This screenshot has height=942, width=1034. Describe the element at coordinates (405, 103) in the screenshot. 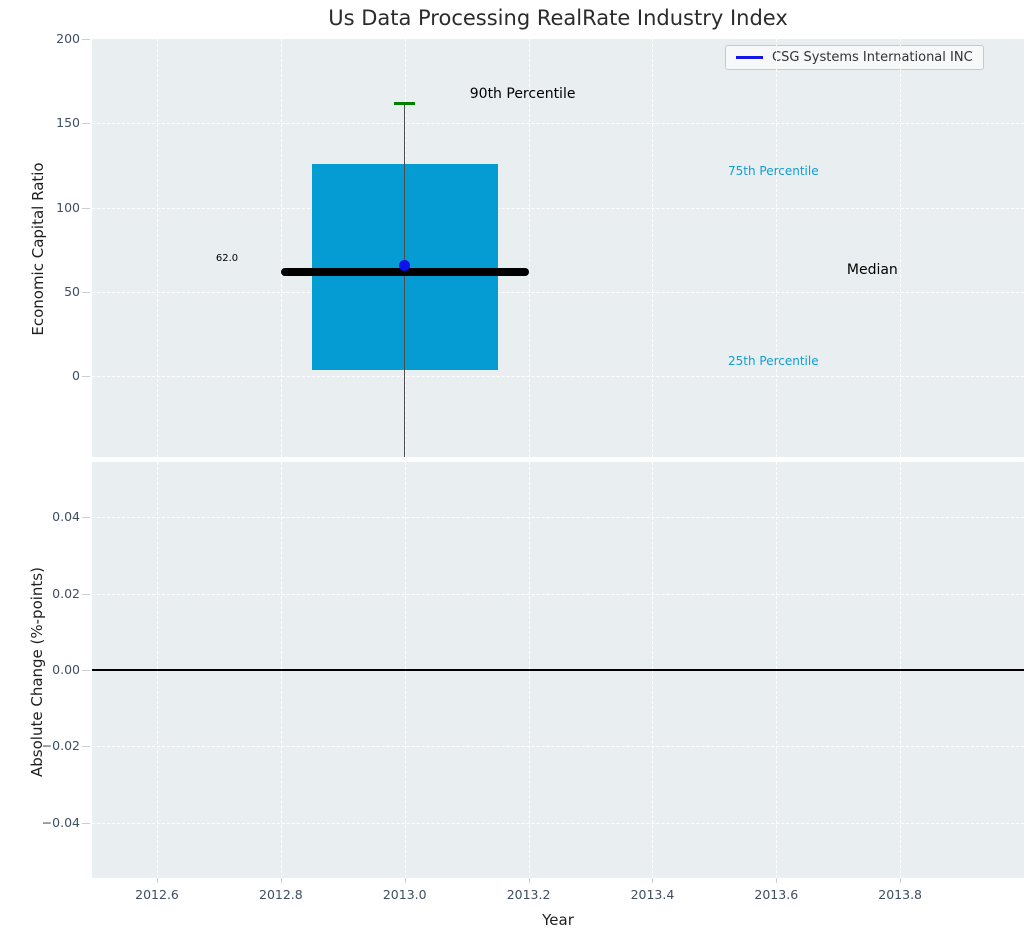

I see `p90-cap-line` at that location.